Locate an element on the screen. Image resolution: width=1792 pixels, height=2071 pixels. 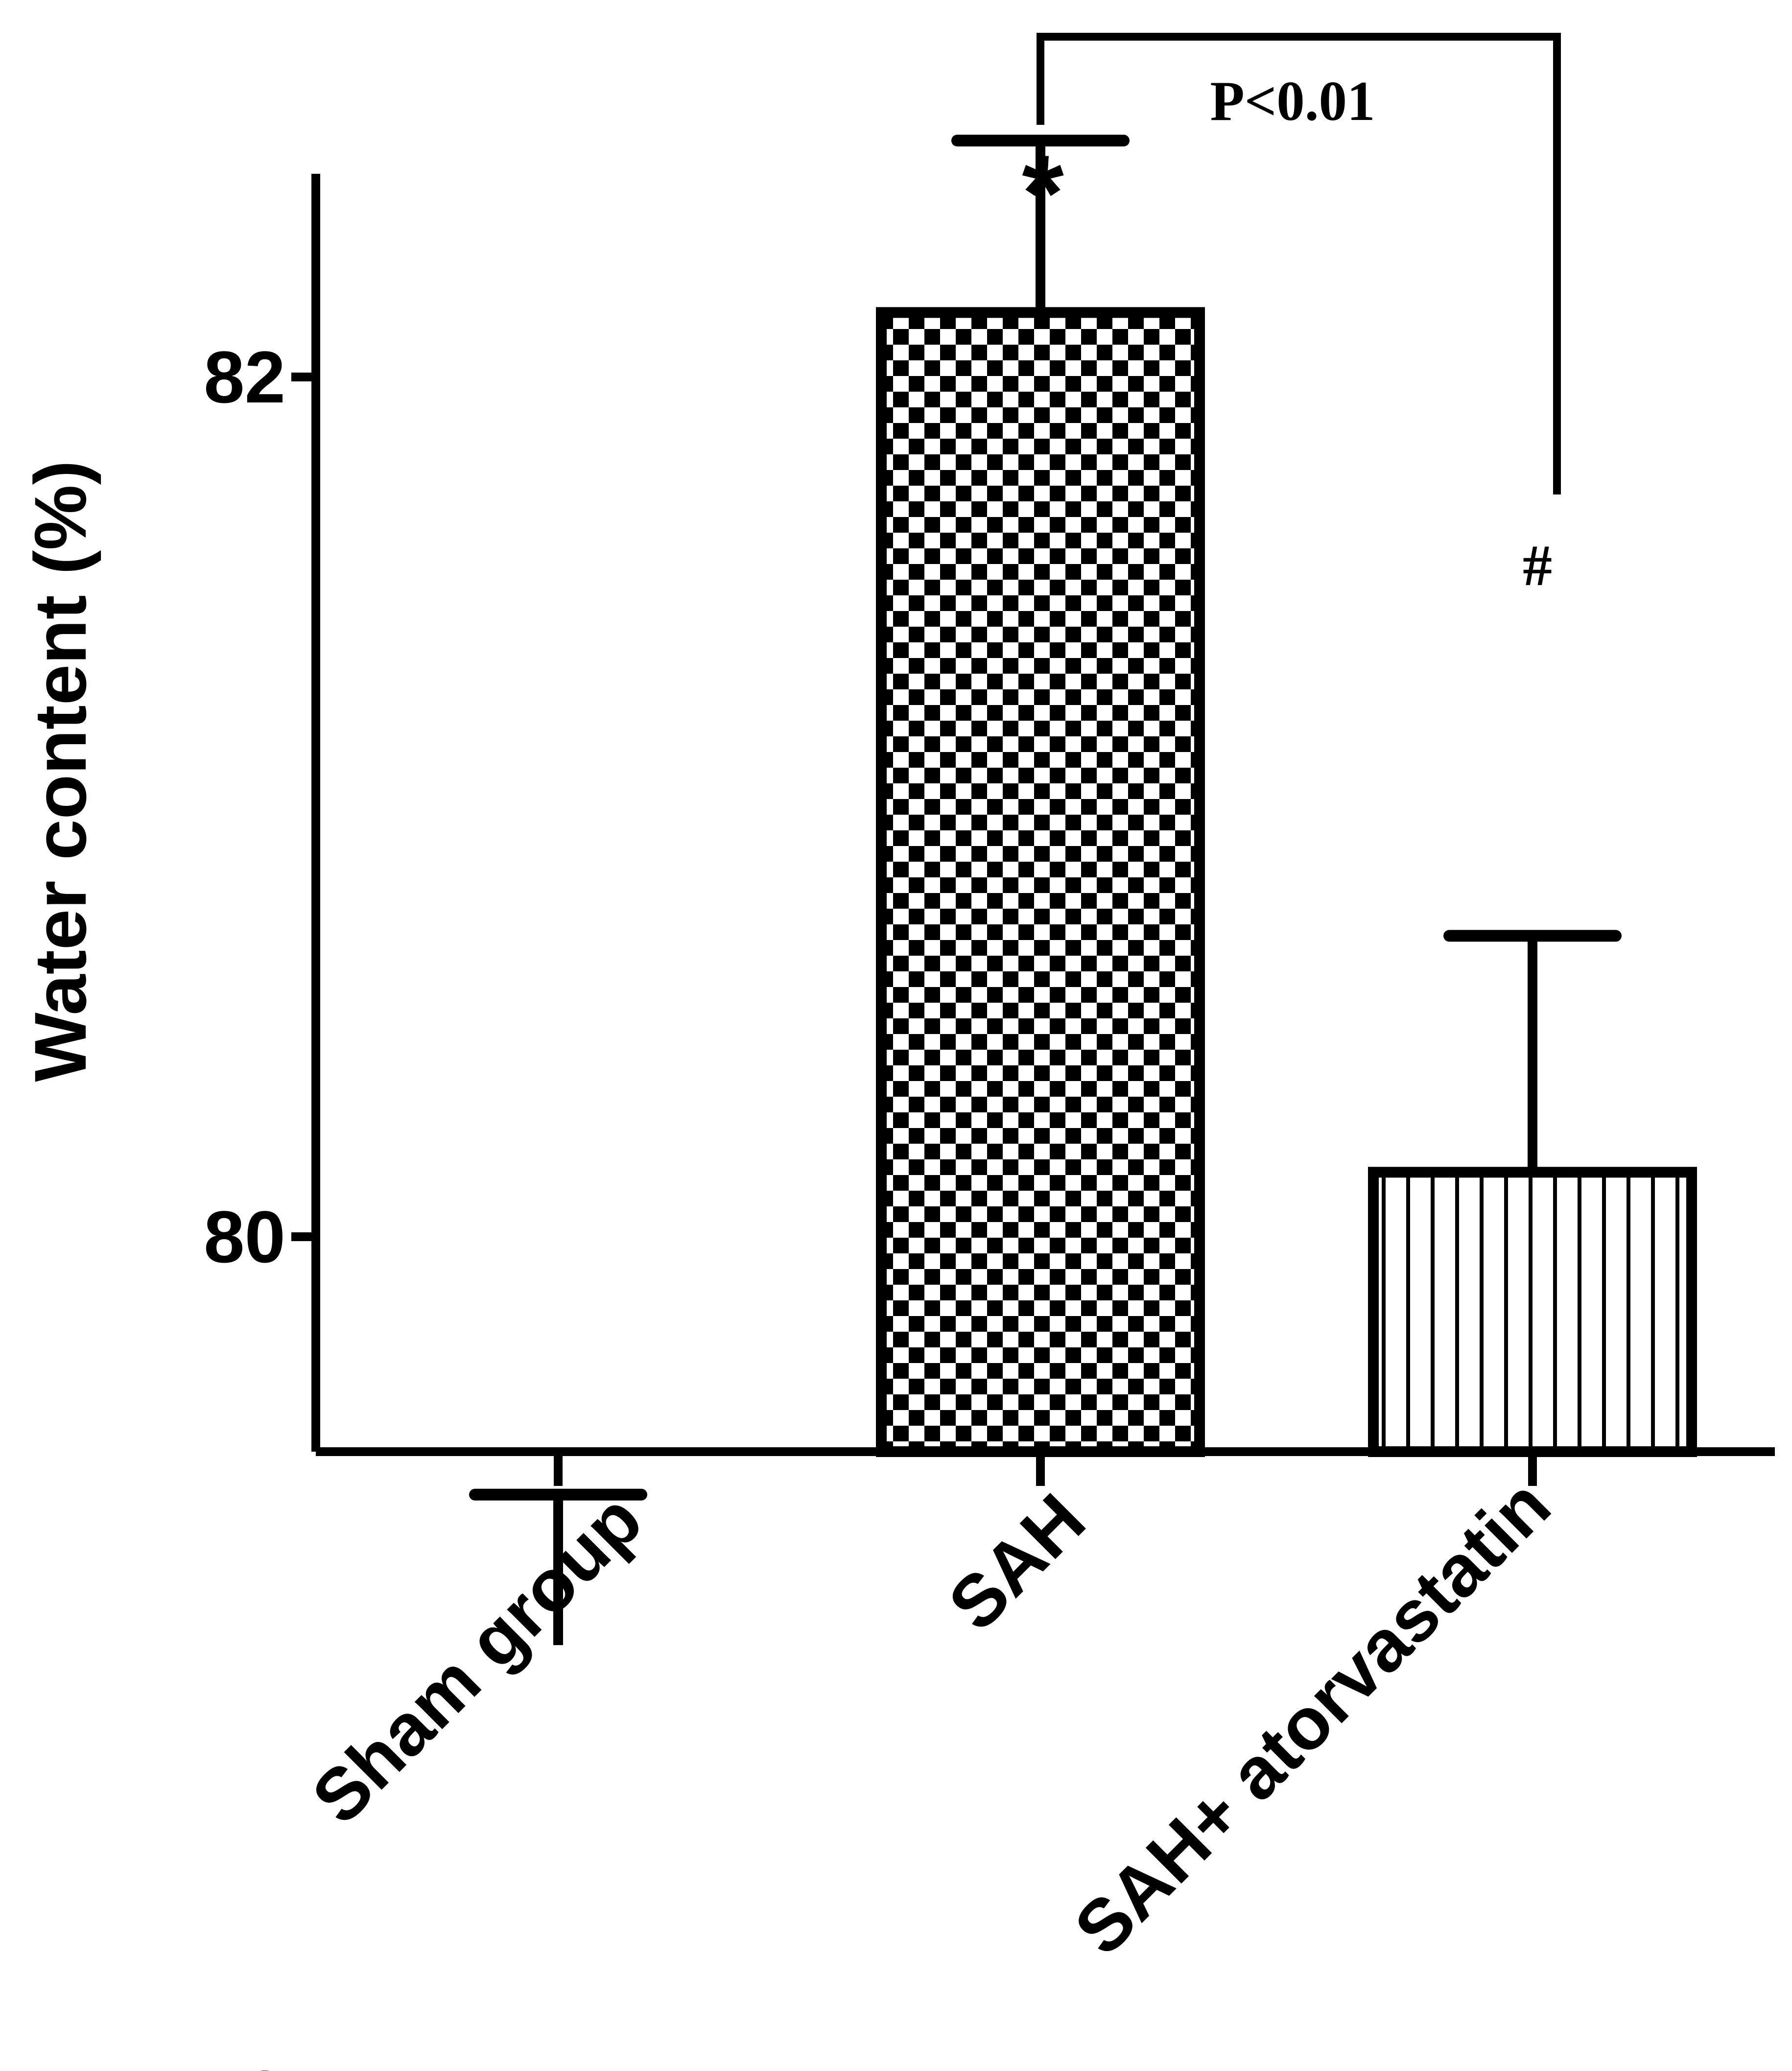
y-tick-label-82: 82 is located at coordinates (244, 377).